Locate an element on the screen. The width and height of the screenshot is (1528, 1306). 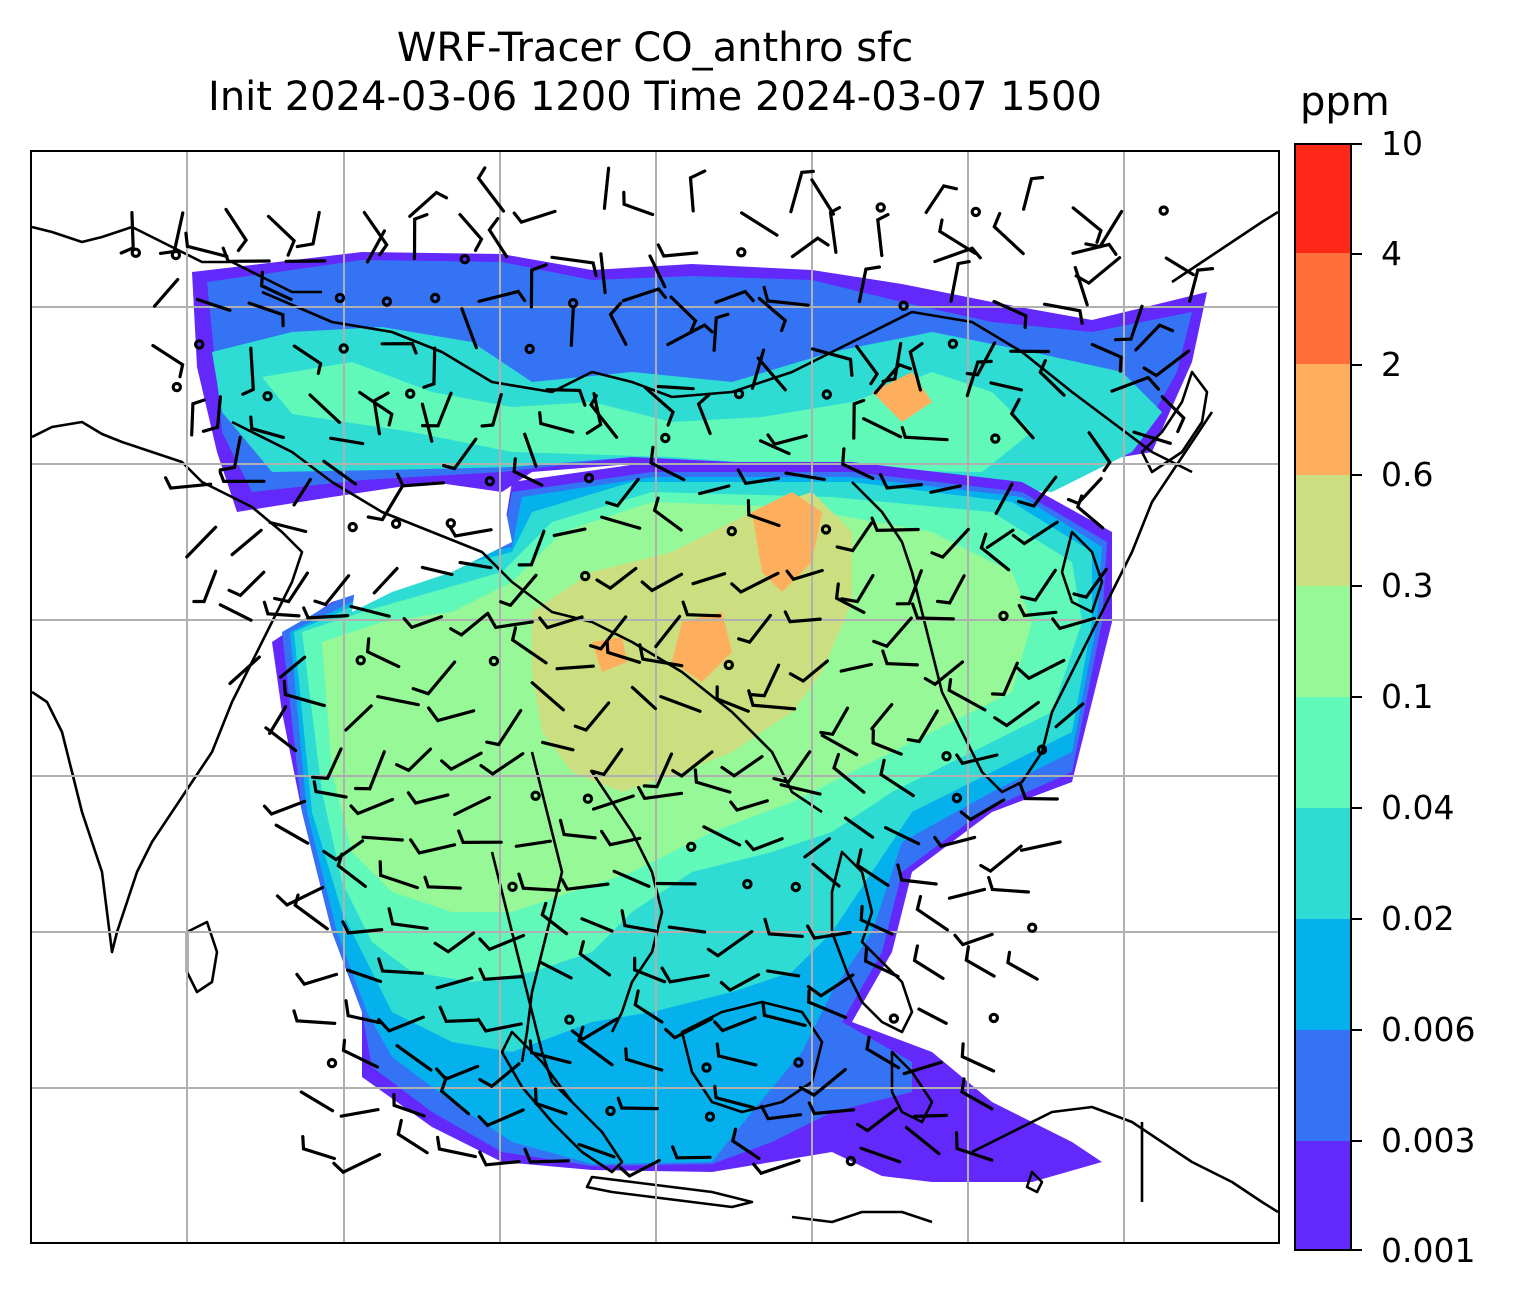
coast-java is located at coordinates (669, 1192).